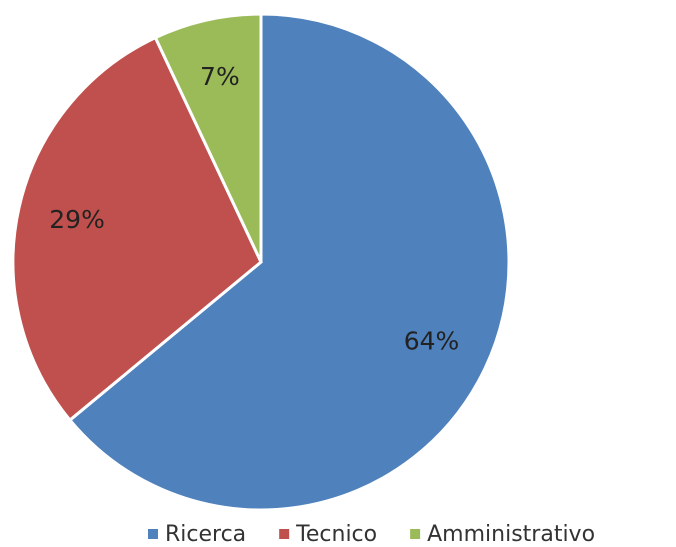  I want to click on legend-label: Ricerca, so click(205, 534).